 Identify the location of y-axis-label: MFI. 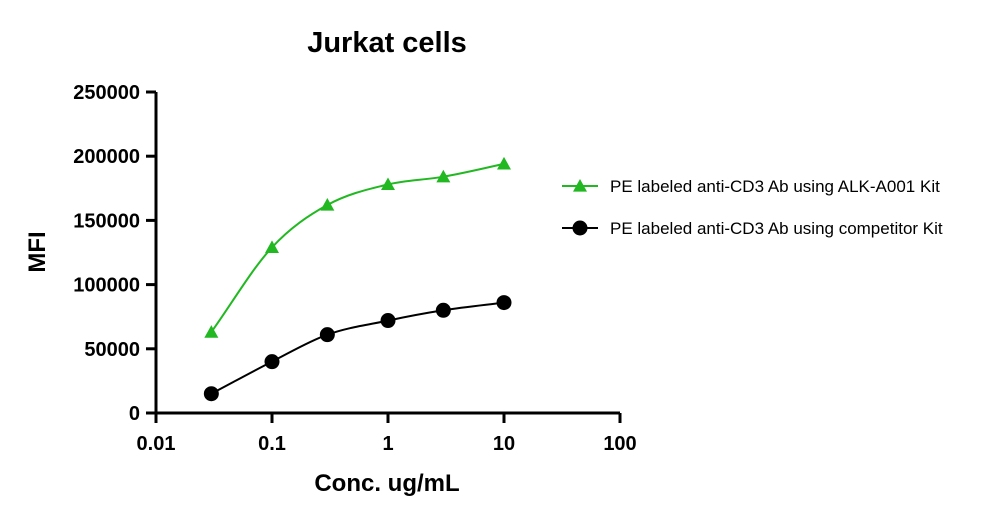
(37, 251).